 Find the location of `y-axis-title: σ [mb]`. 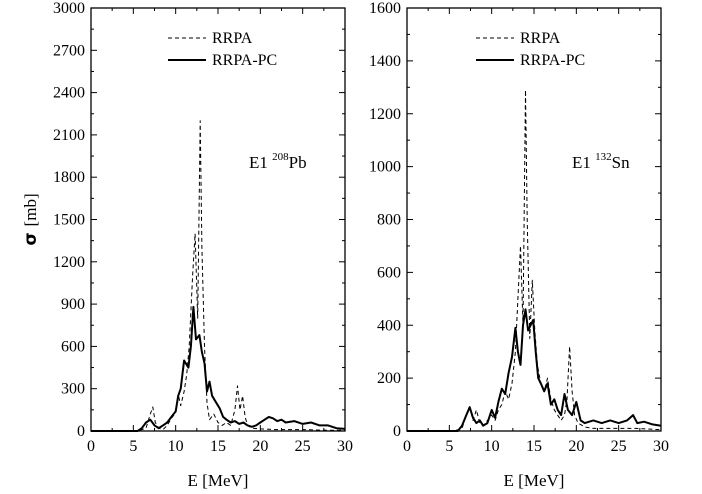

y-axis-title: σ [mb] is located at coordinates (31, 219).